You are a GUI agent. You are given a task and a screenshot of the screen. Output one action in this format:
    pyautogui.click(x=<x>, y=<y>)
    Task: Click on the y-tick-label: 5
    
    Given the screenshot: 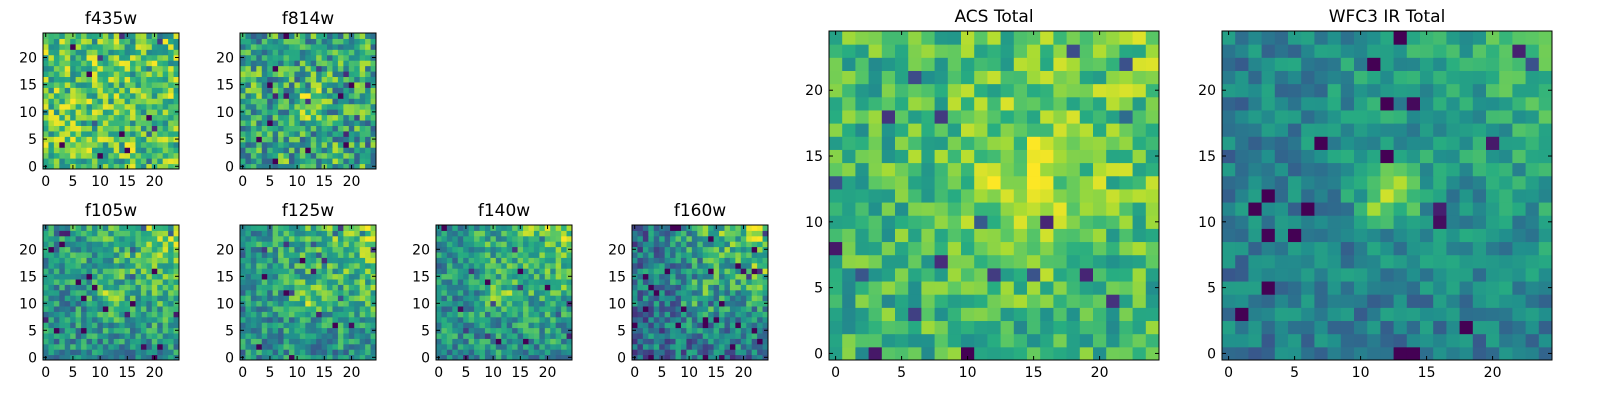 What is the action you would take?
    pyautogui.click(x=32, y=140)
    